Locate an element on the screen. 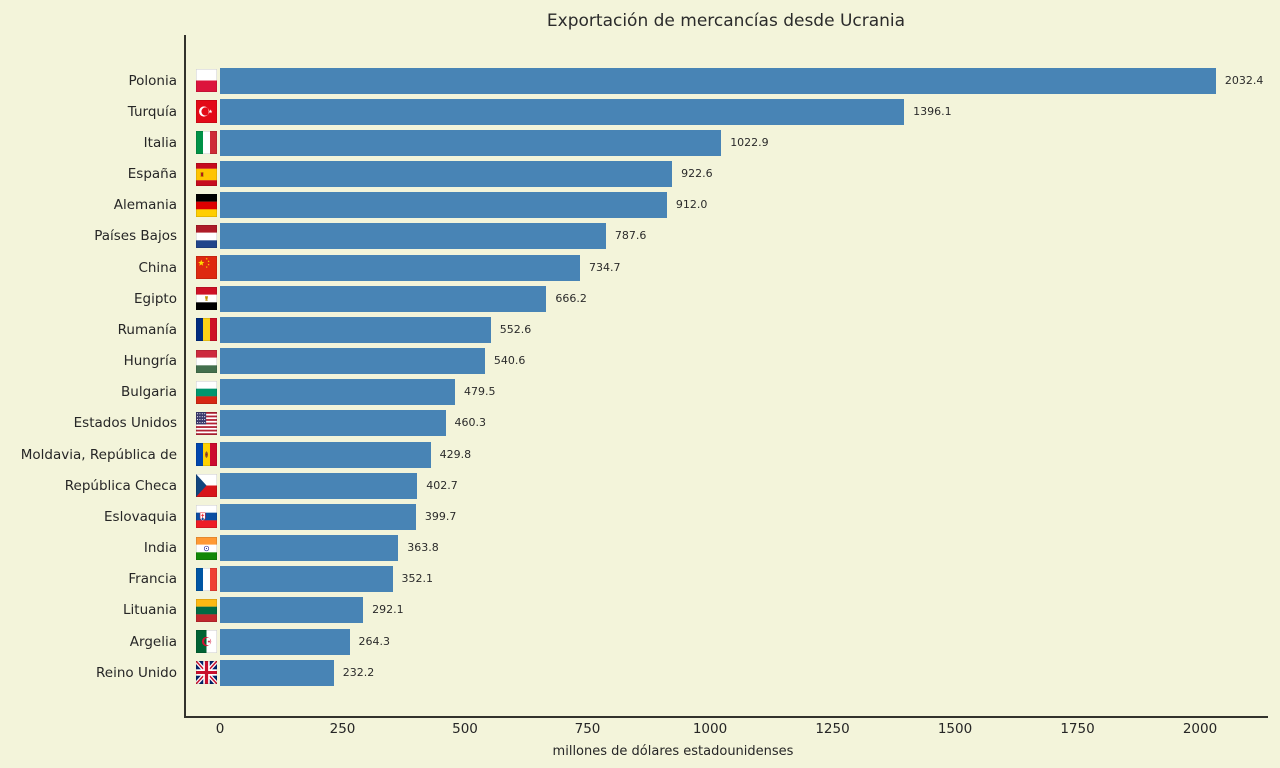 This screenshot has height=768, width=1280. flag-hu-icon is located at coordinates (206, 361).